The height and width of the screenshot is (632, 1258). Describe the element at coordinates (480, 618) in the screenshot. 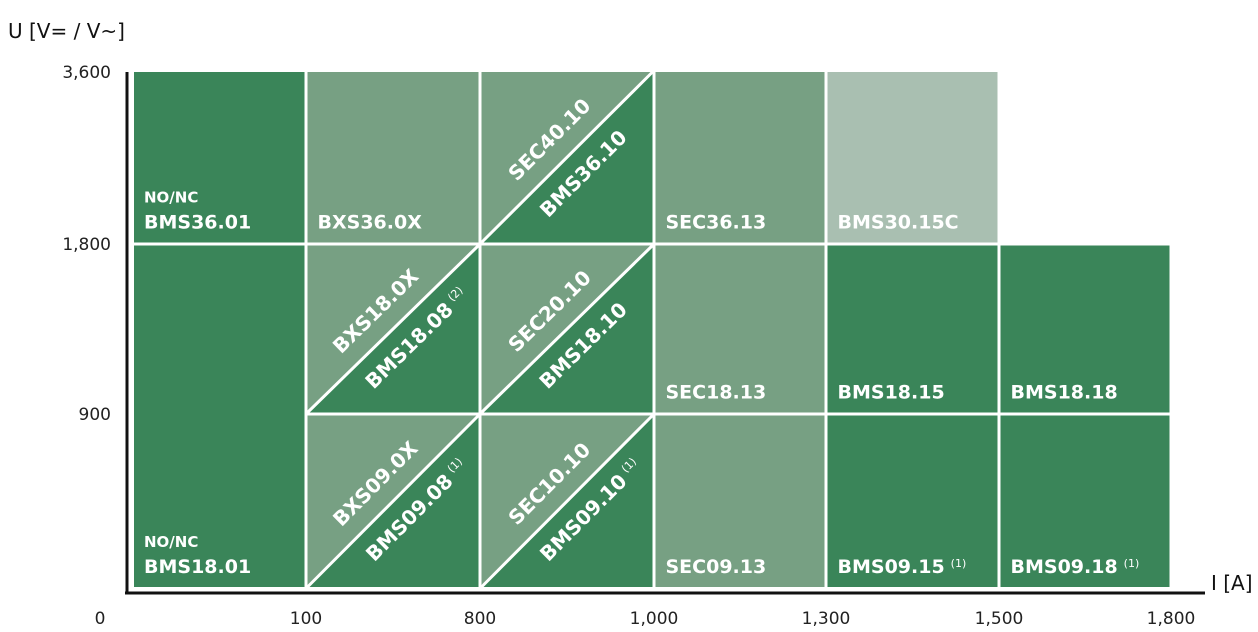

I see `x-tick-label: 800` at that location.